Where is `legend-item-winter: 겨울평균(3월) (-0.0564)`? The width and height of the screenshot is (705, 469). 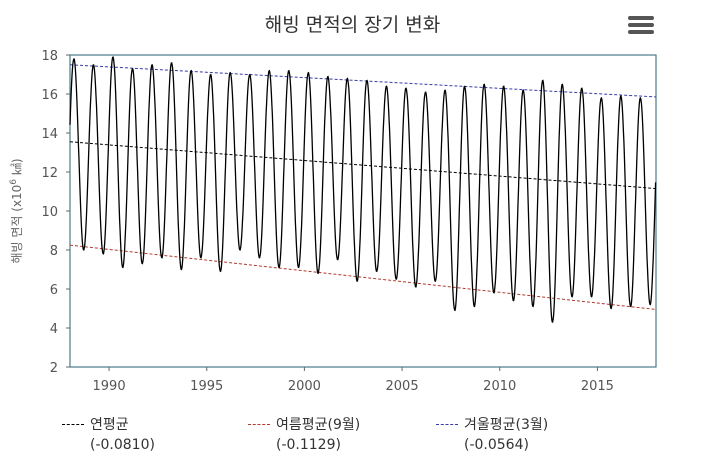
legend-item-winter: 겨울평균(3월) (-0.0564) is located at coordinates (492, 435).